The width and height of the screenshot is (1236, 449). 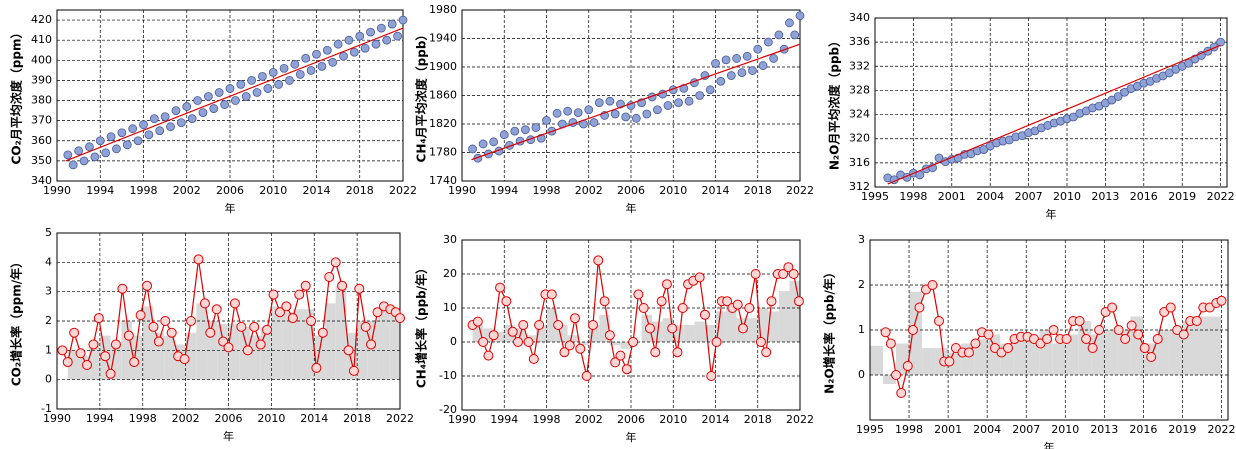 I want to click on y-tick-label: 0, so click(x=453, y=341).